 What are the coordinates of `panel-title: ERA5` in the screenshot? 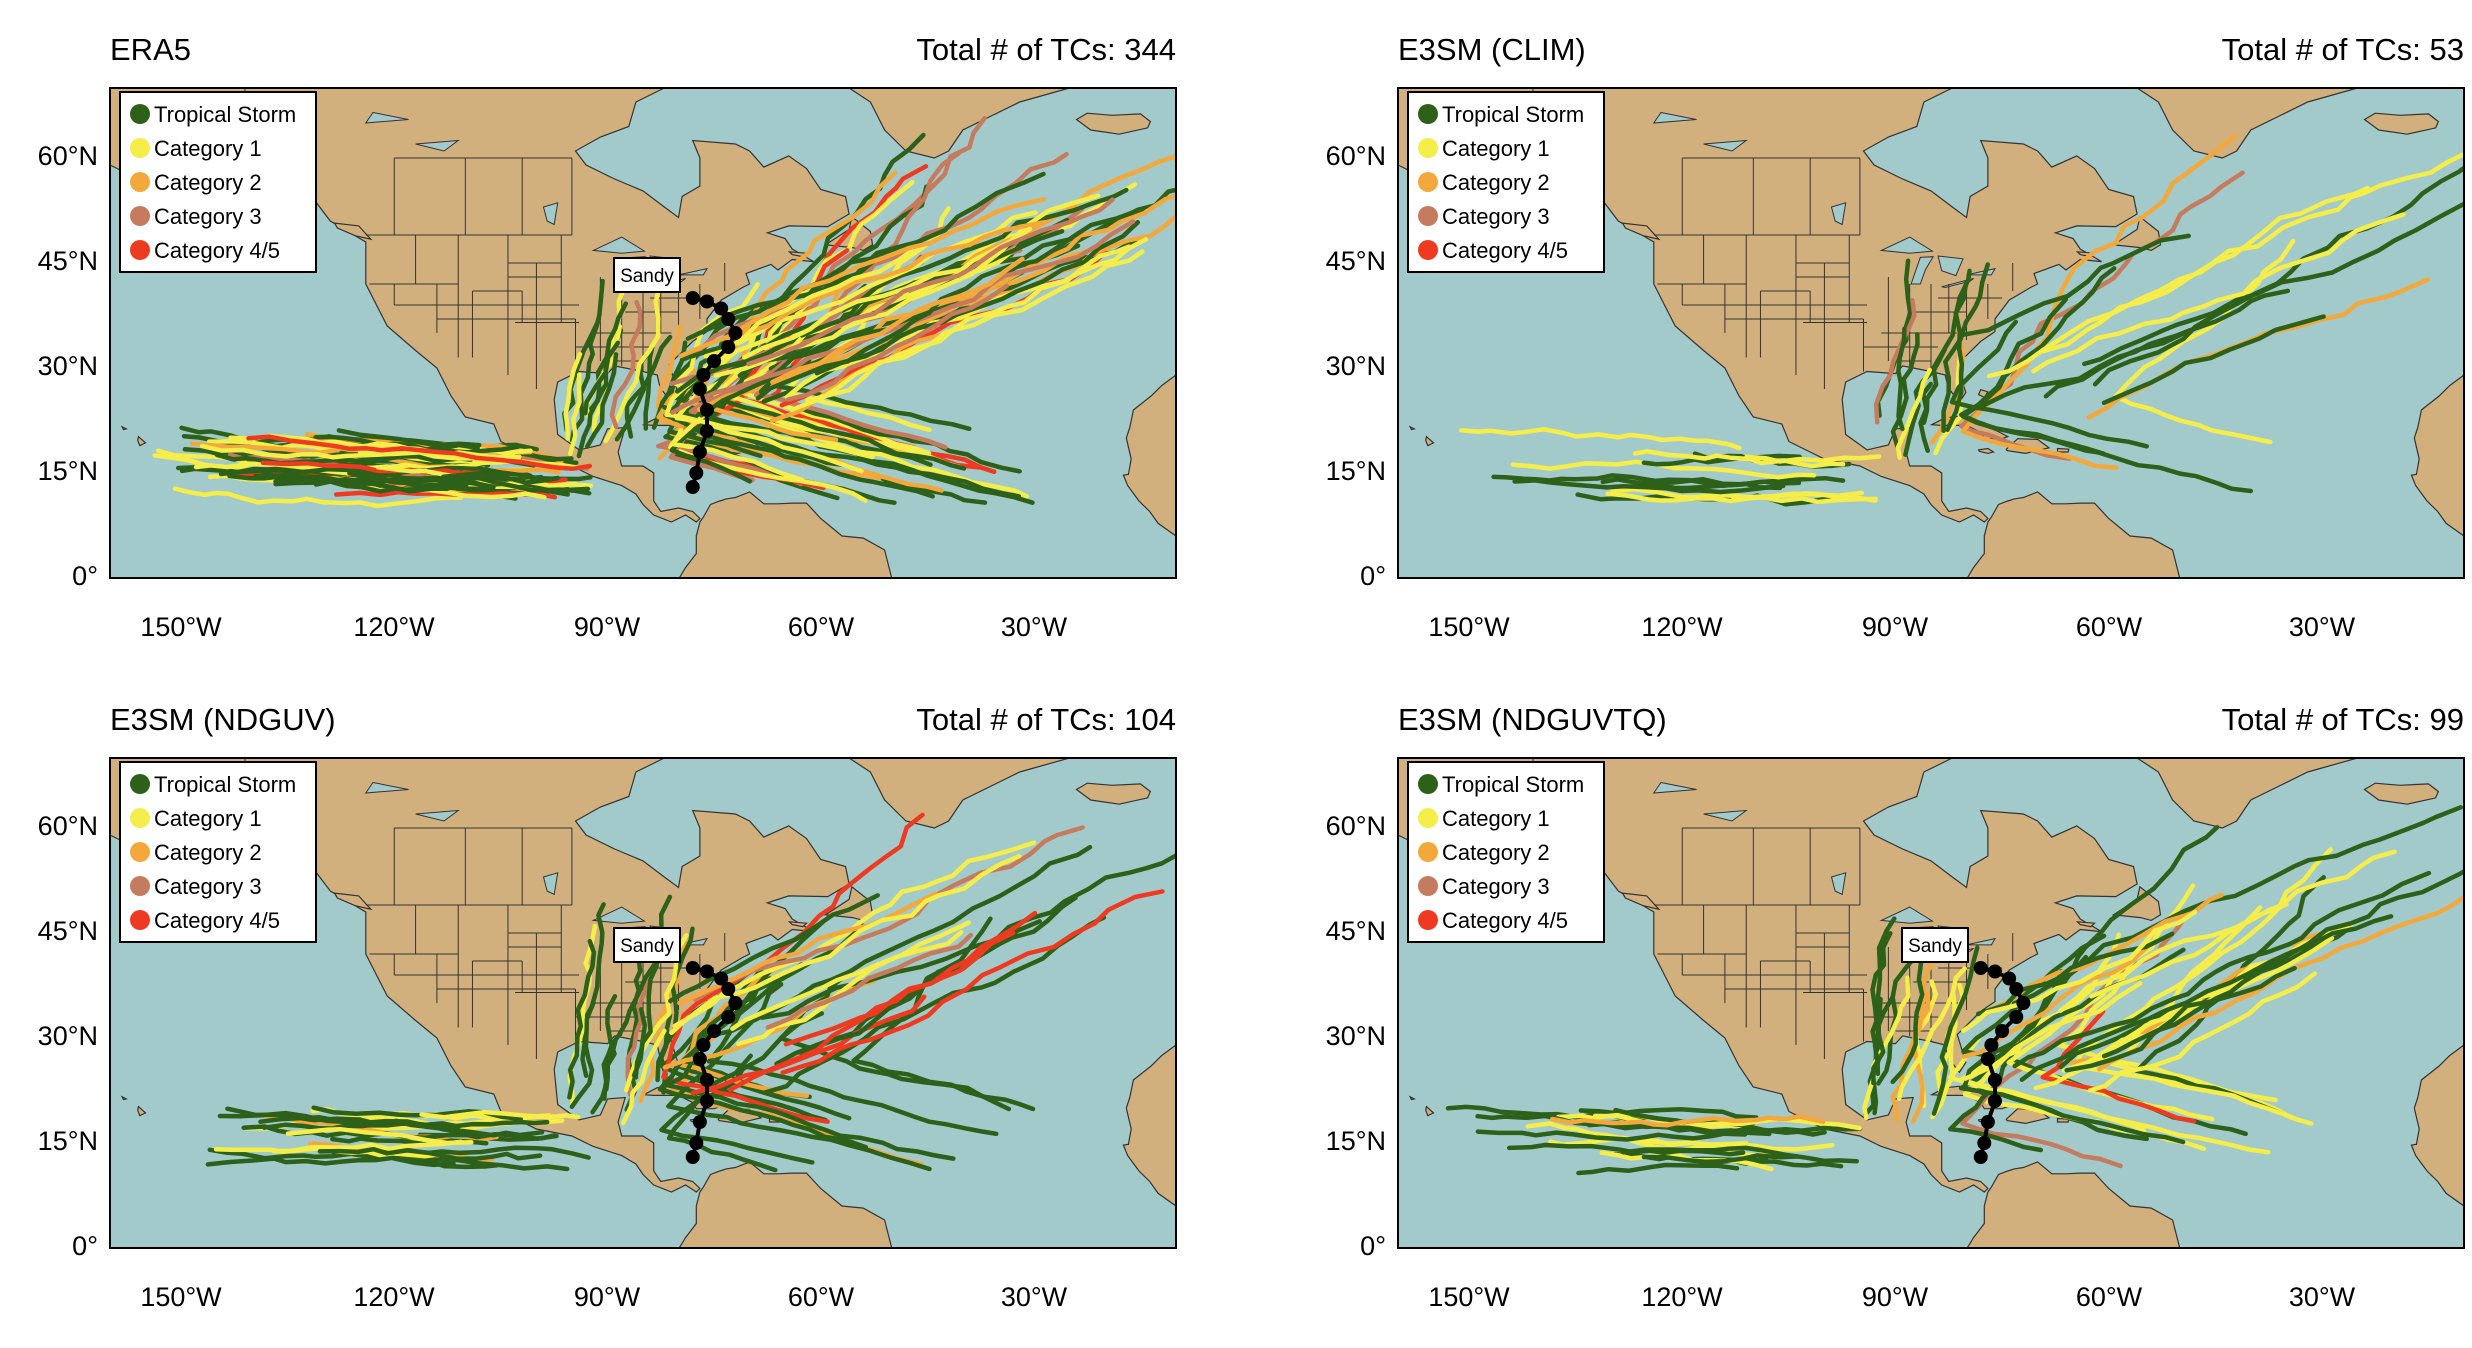 It's located at (150, 49).